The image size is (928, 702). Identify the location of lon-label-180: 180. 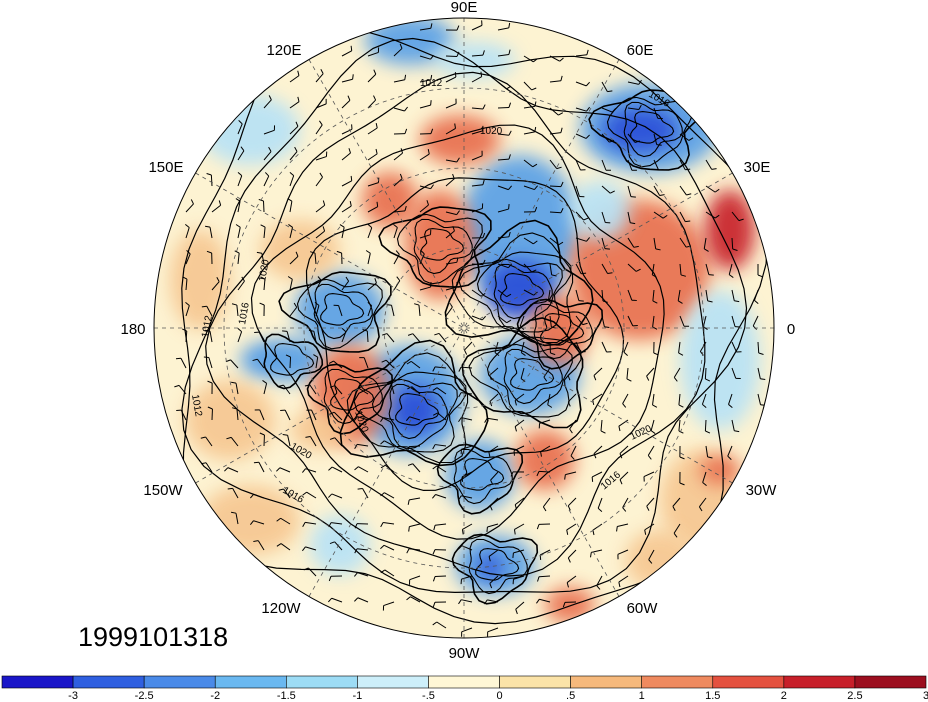
(132, 329).